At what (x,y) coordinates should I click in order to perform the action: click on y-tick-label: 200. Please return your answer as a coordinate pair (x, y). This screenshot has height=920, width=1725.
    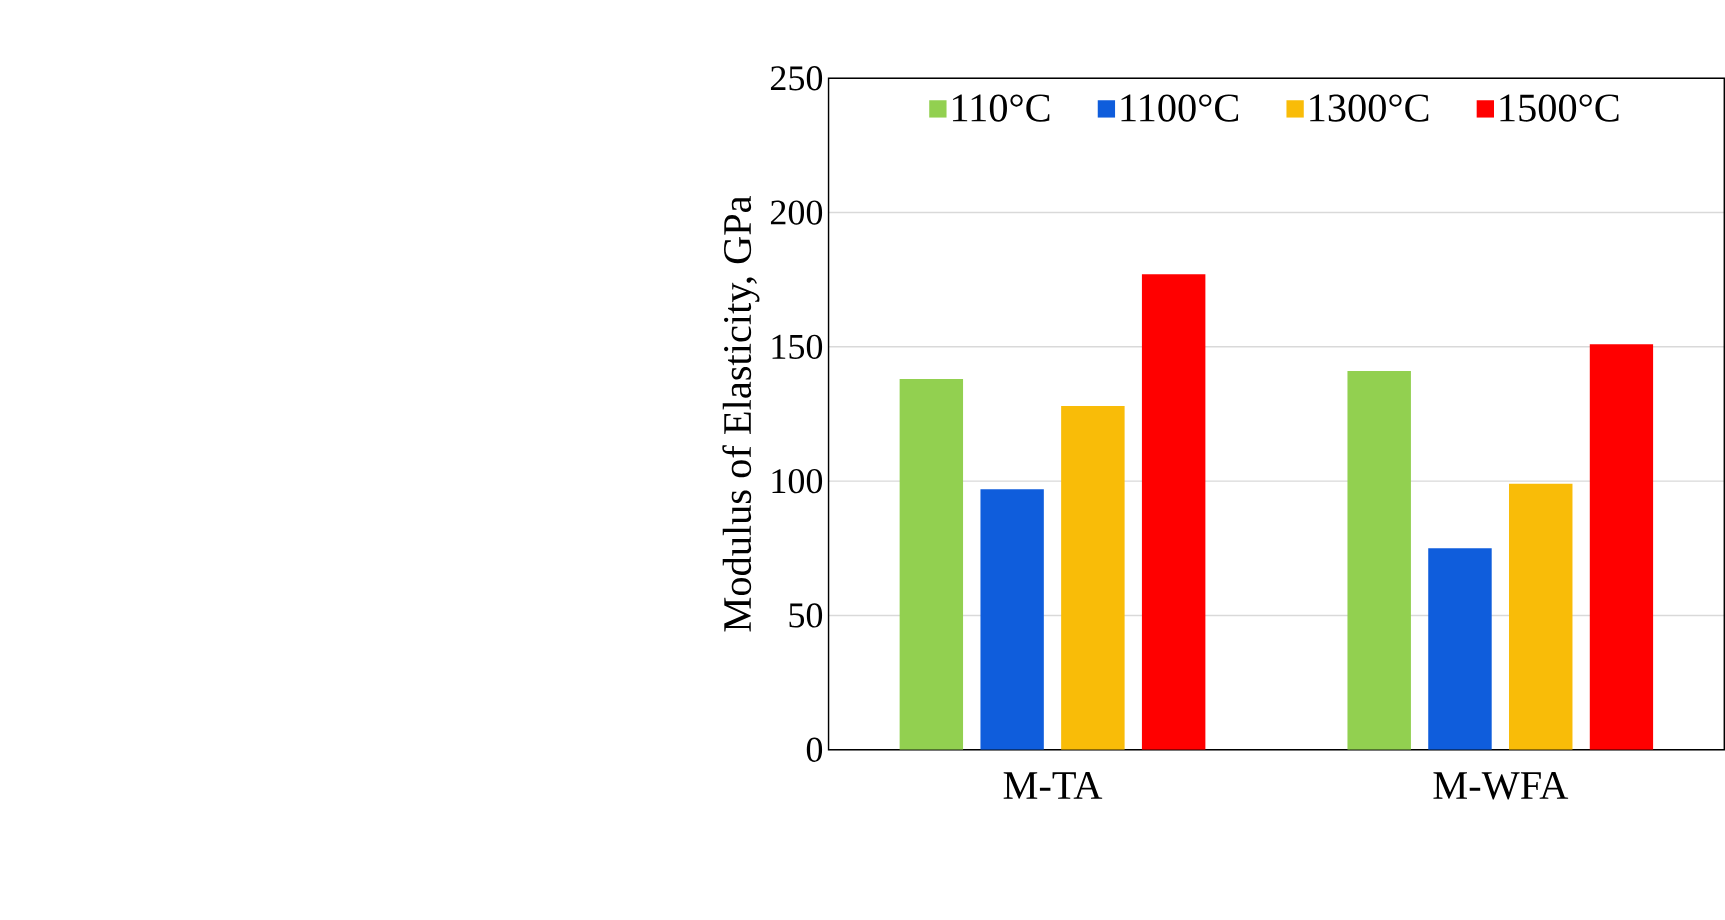
    Looking at the image, I should click on (796, 212).